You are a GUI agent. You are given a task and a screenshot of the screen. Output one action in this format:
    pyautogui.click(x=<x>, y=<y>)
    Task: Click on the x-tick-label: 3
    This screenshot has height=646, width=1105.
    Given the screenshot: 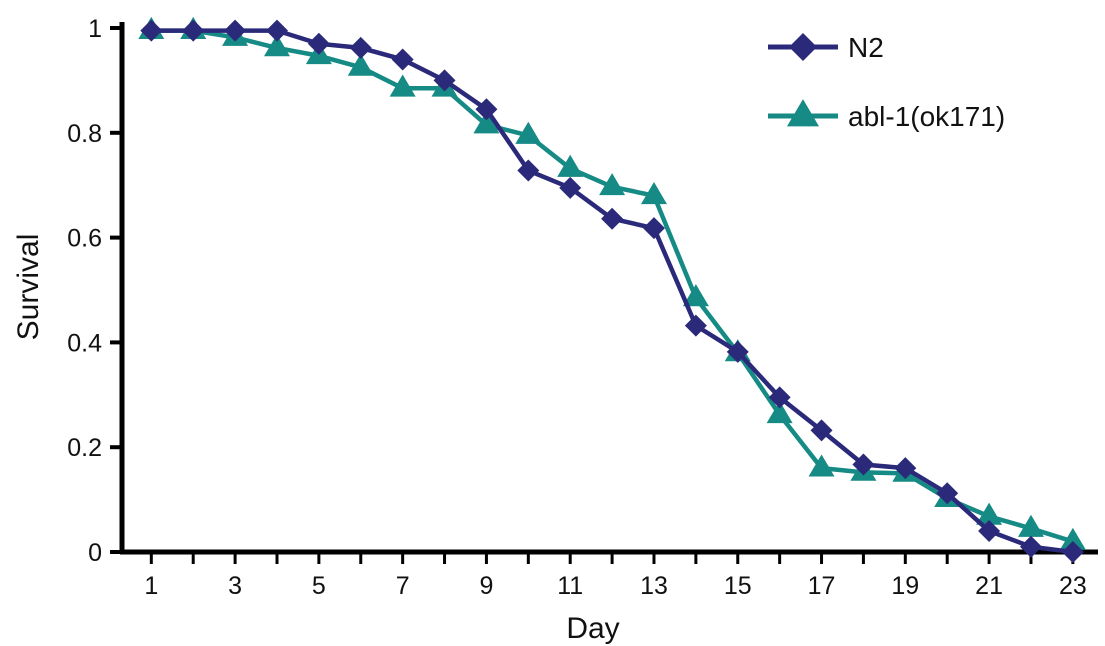 What is the action you would take?
    pyautogui.click(x=235, y=586)
    